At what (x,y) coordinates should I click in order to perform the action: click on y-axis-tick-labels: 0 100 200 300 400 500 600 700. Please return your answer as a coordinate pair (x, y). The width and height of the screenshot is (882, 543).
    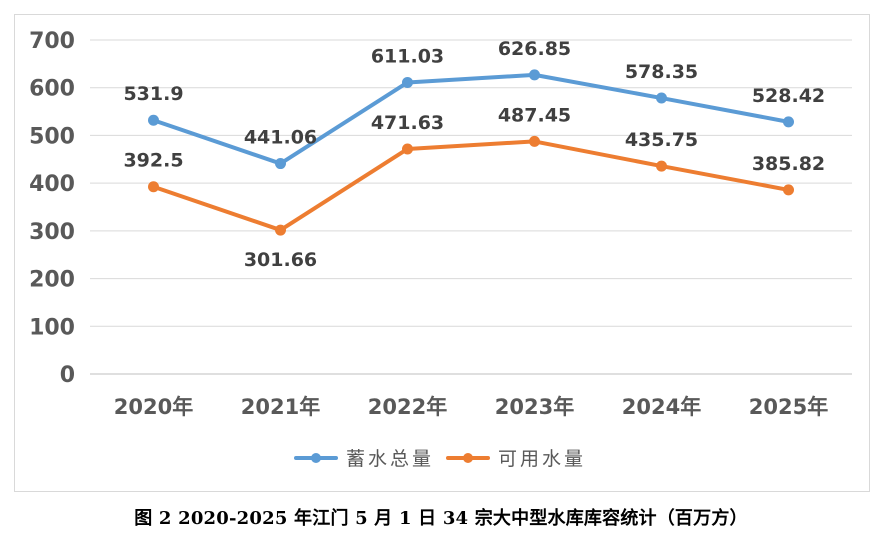
    Looking at the image, I should click on (52, 208).